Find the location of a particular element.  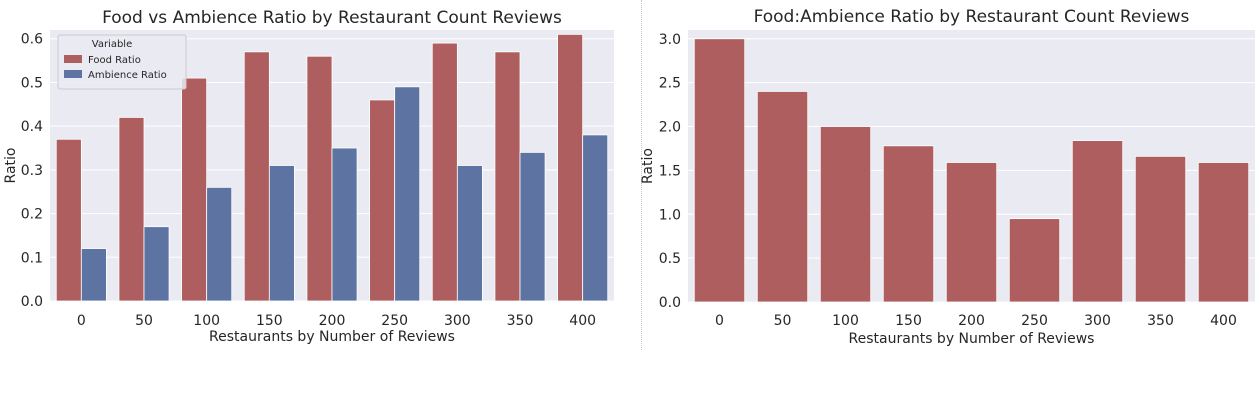

legend-box is located at coordinates (122, 62).